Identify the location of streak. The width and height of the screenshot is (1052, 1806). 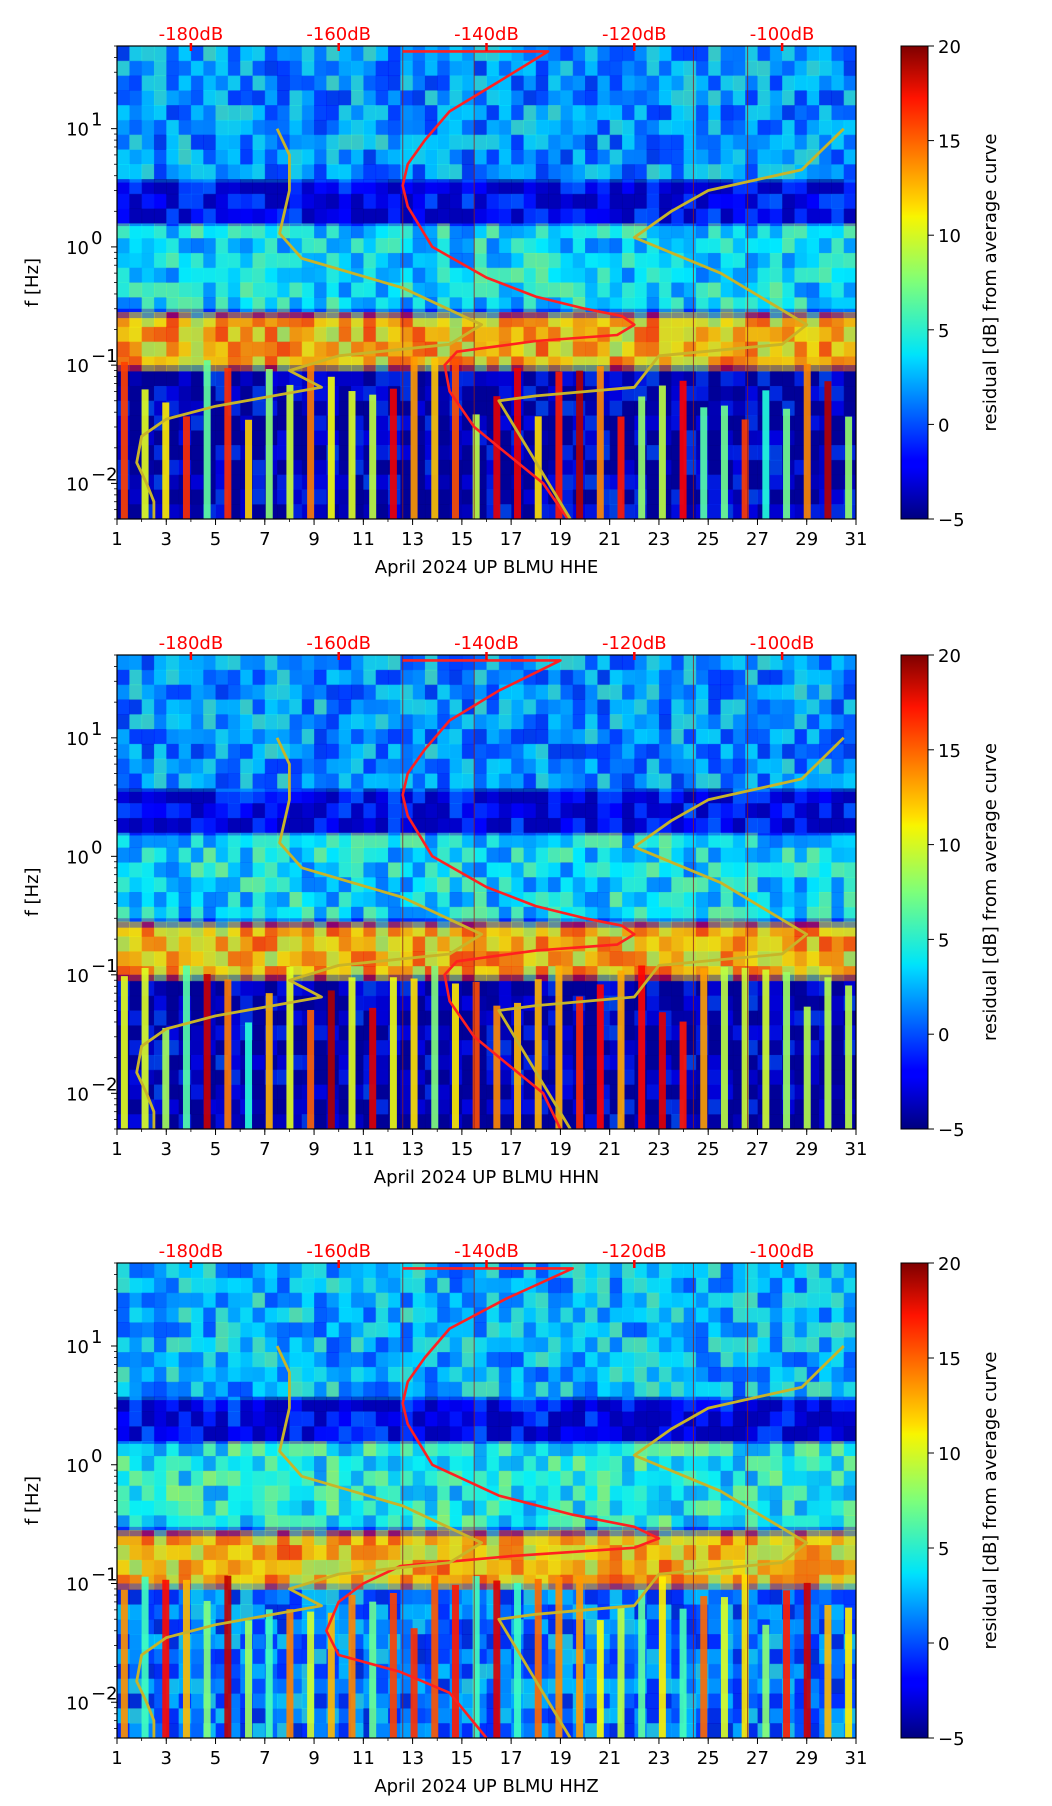
(124, 440).